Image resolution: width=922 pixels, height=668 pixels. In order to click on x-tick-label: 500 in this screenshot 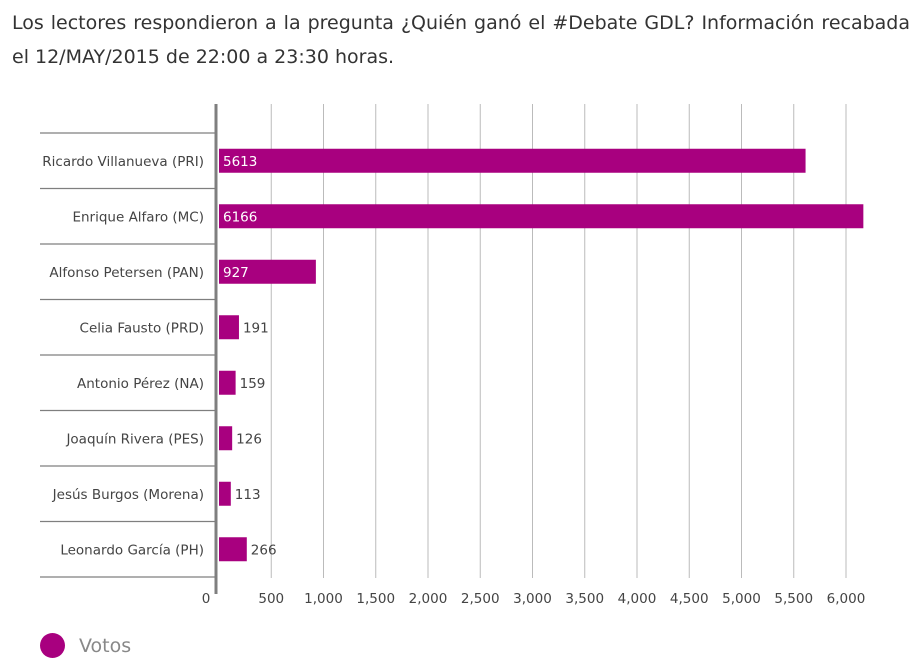, I will do `click(271, 599)`.